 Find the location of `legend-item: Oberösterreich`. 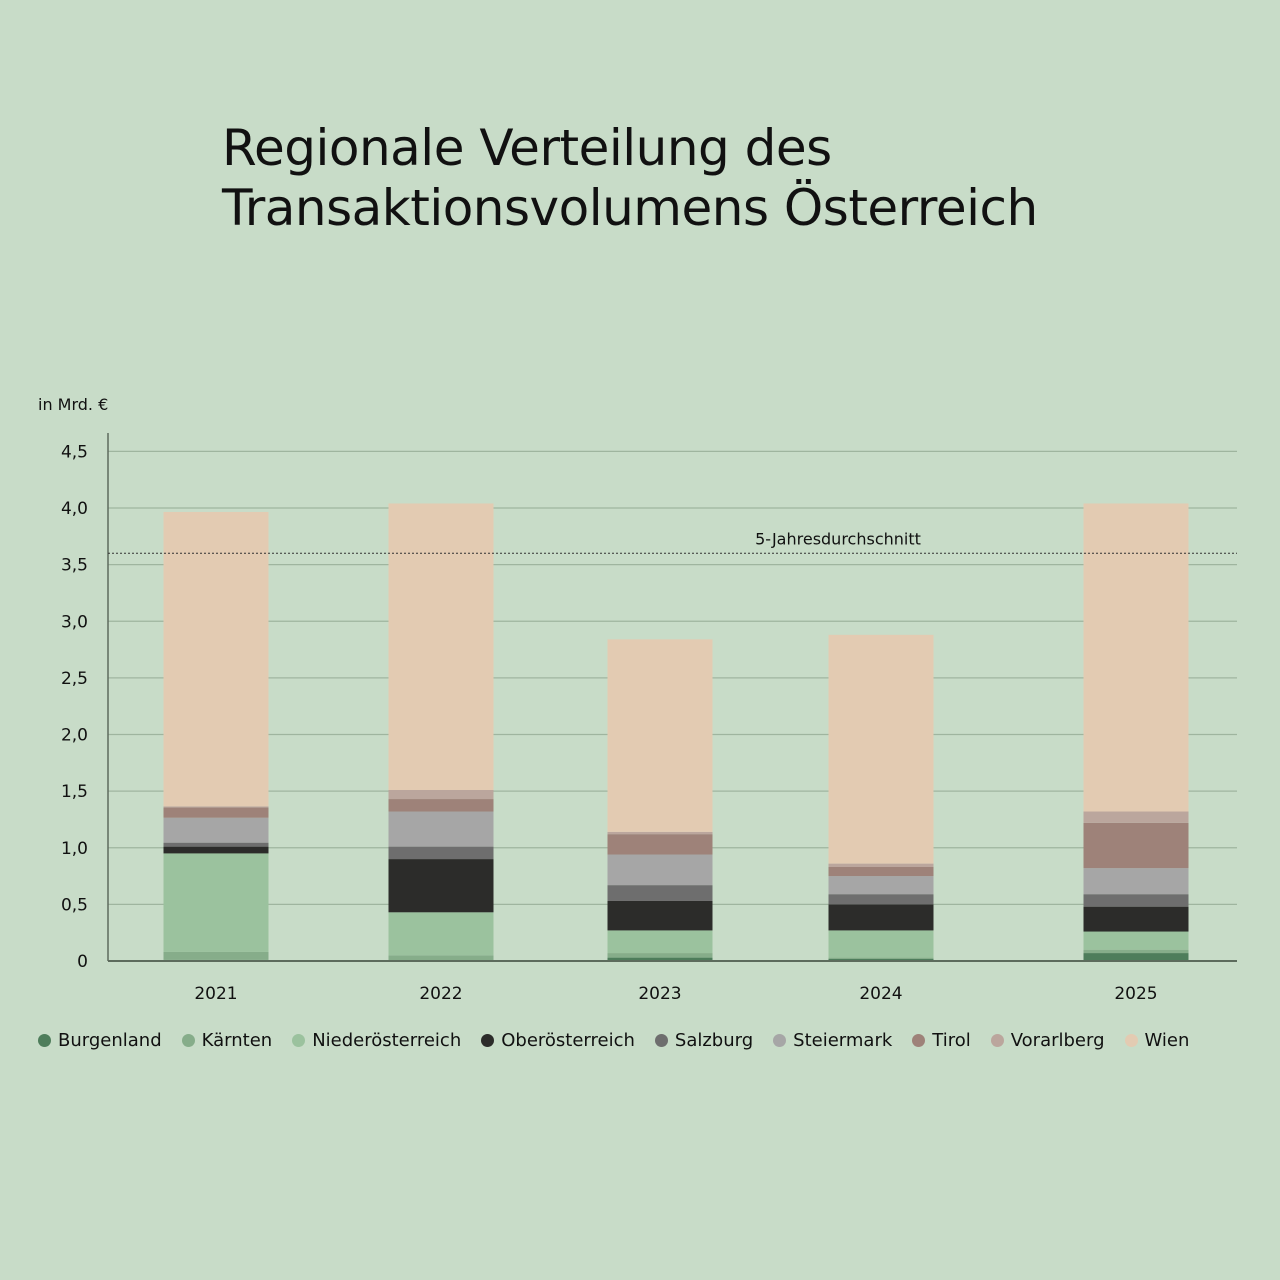

legend-item: Oberösterreich is located at coordinates (558, 1040).